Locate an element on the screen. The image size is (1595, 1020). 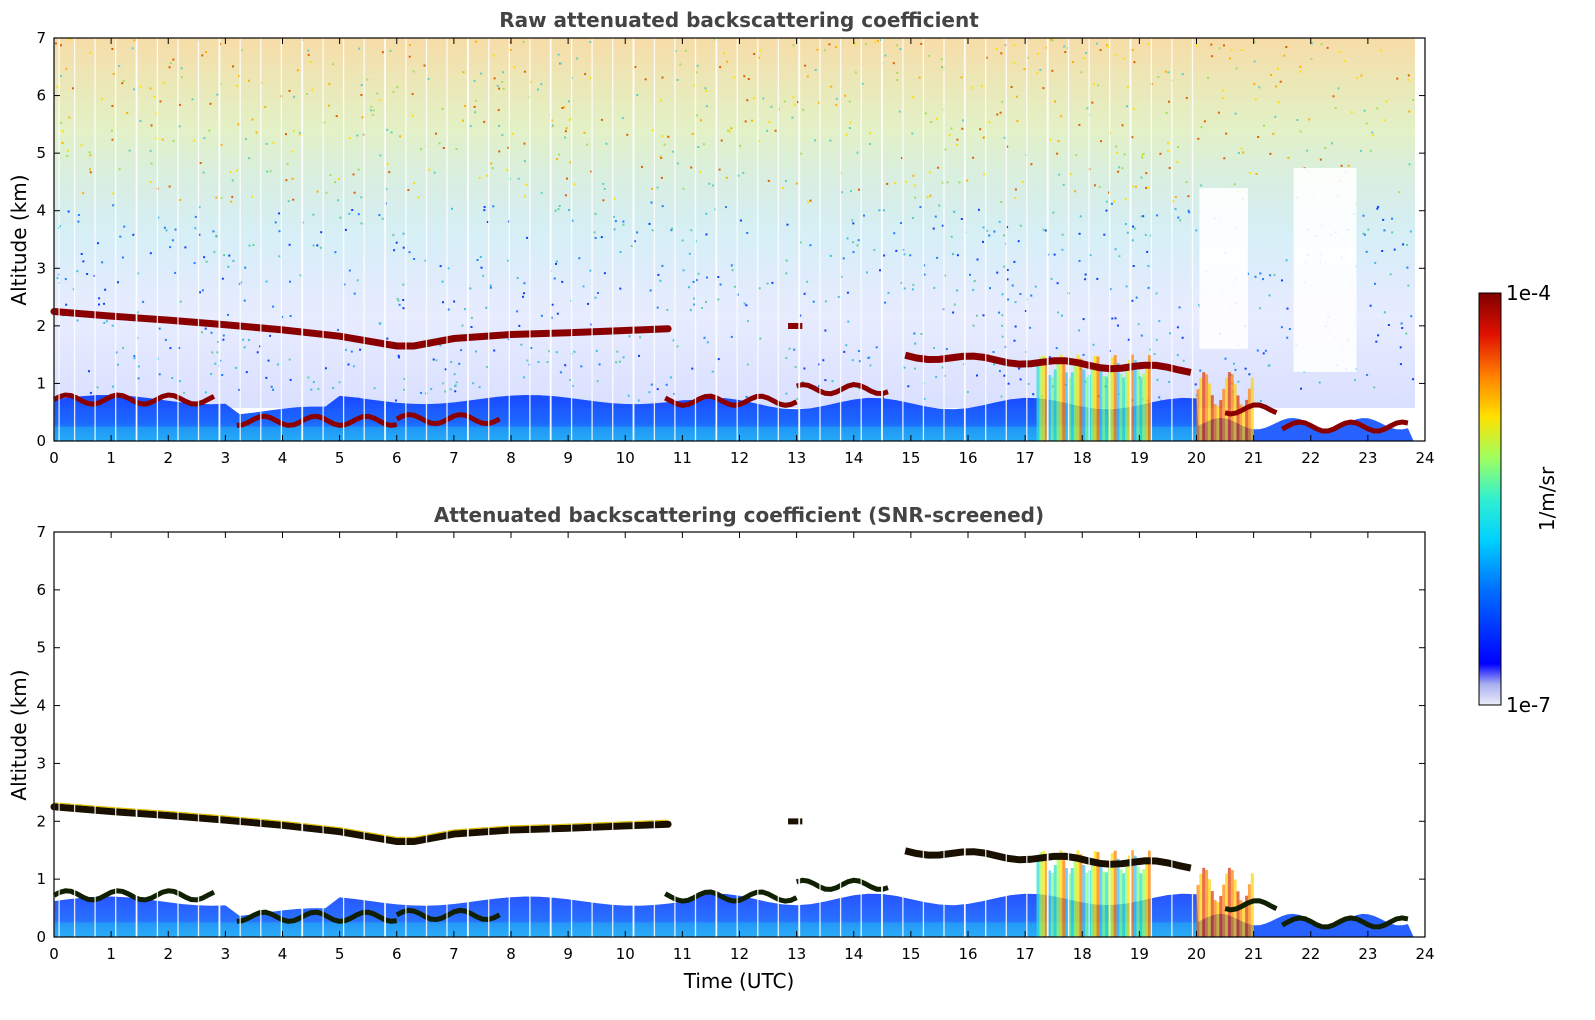
raw-empty-region is located at coordinates (1223, 268).